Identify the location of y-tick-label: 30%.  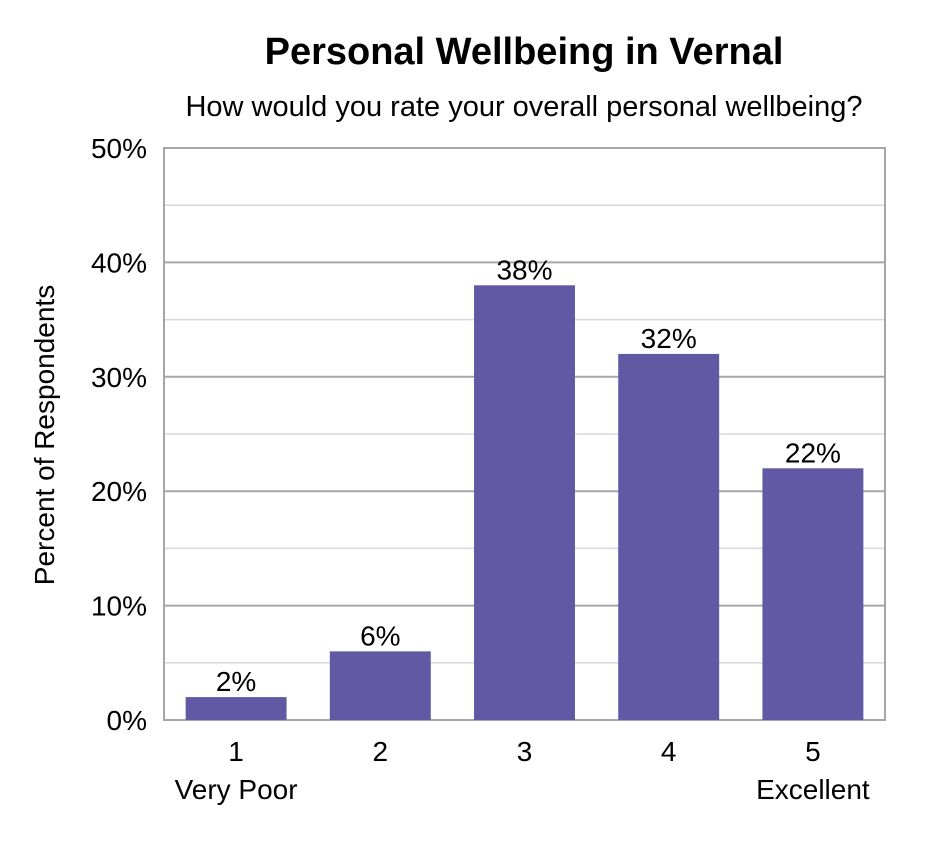
(119, 377).